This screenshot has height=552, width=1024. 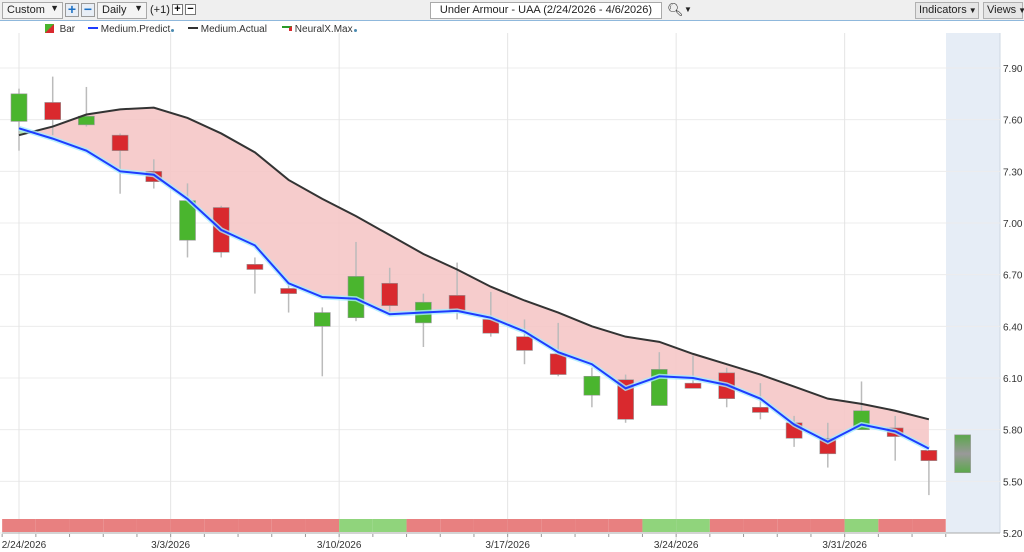 What do you see at coordinates (675, 9) in the screenshot?
I see `search-icon: 🔍︎` at bounding box center [675, 9].